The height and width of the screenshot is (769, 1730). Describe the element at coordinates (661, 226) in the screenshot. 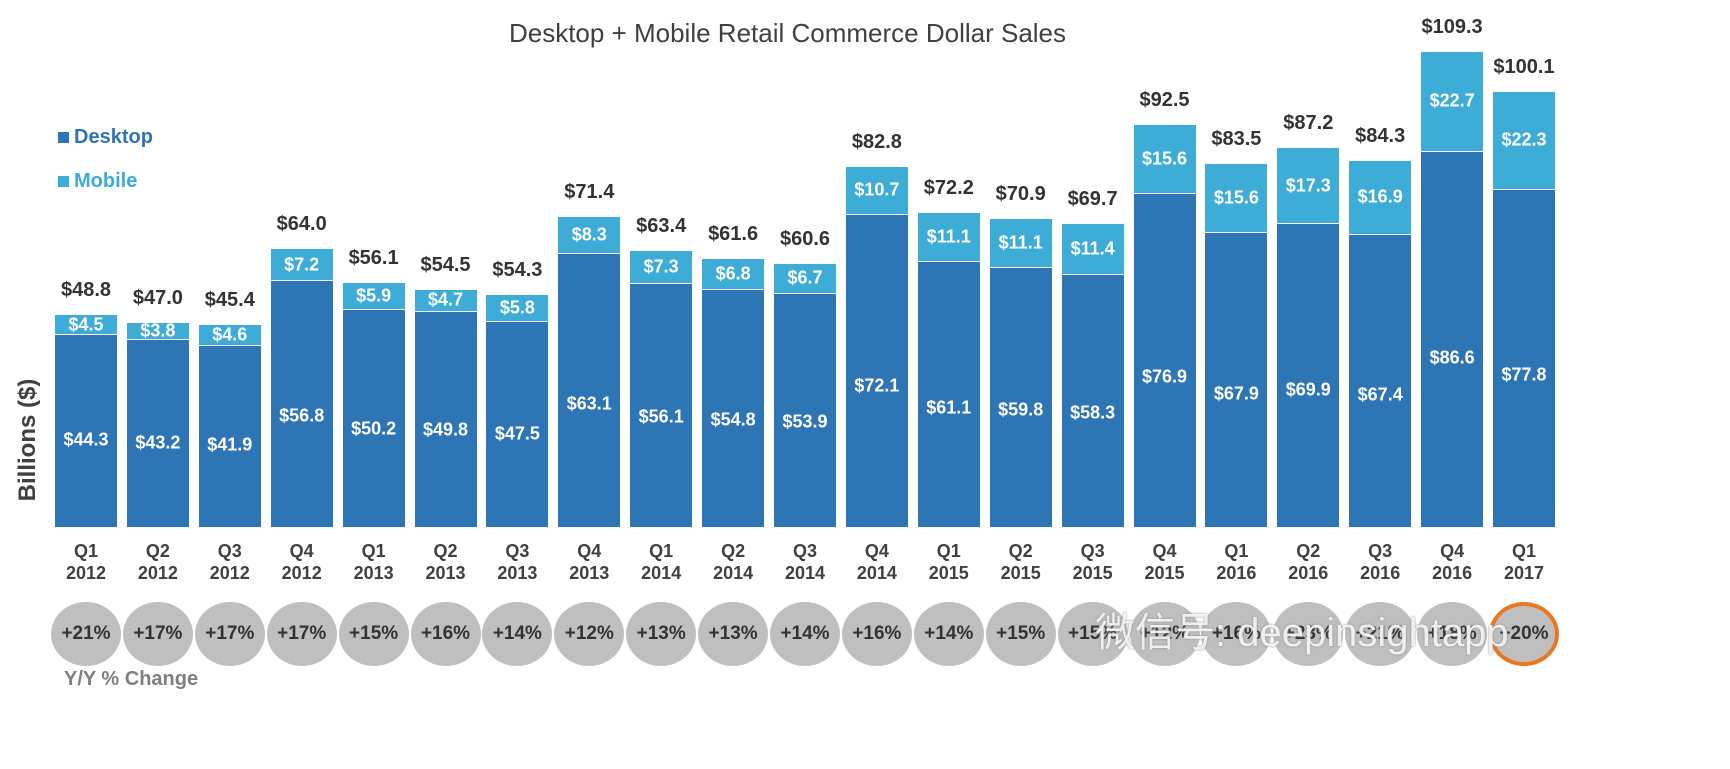

I see `total-label: $63.4` at that location.